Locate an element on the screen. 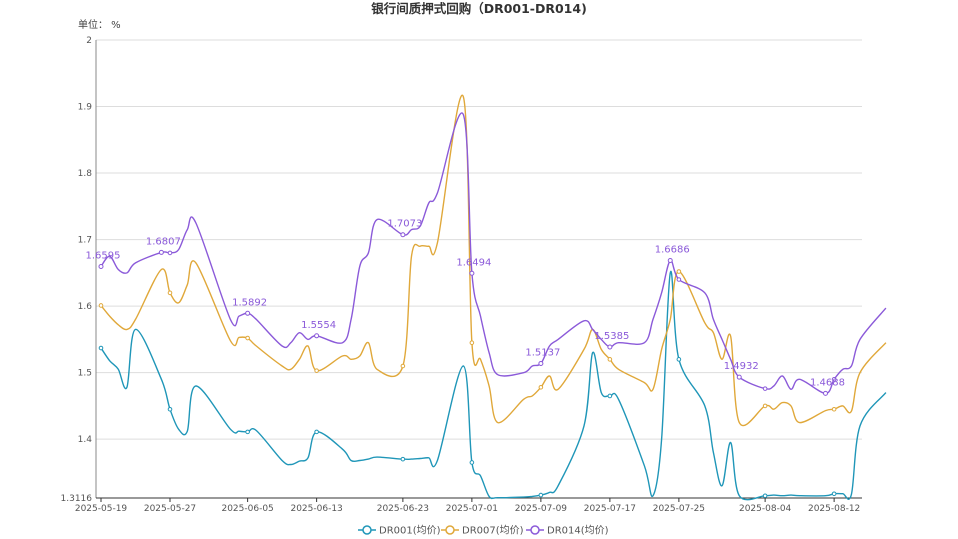 Image resolution: width=958 pixels, height=539 pixels. legend-label: DR001(均价) is located at coordinates (410, 531).